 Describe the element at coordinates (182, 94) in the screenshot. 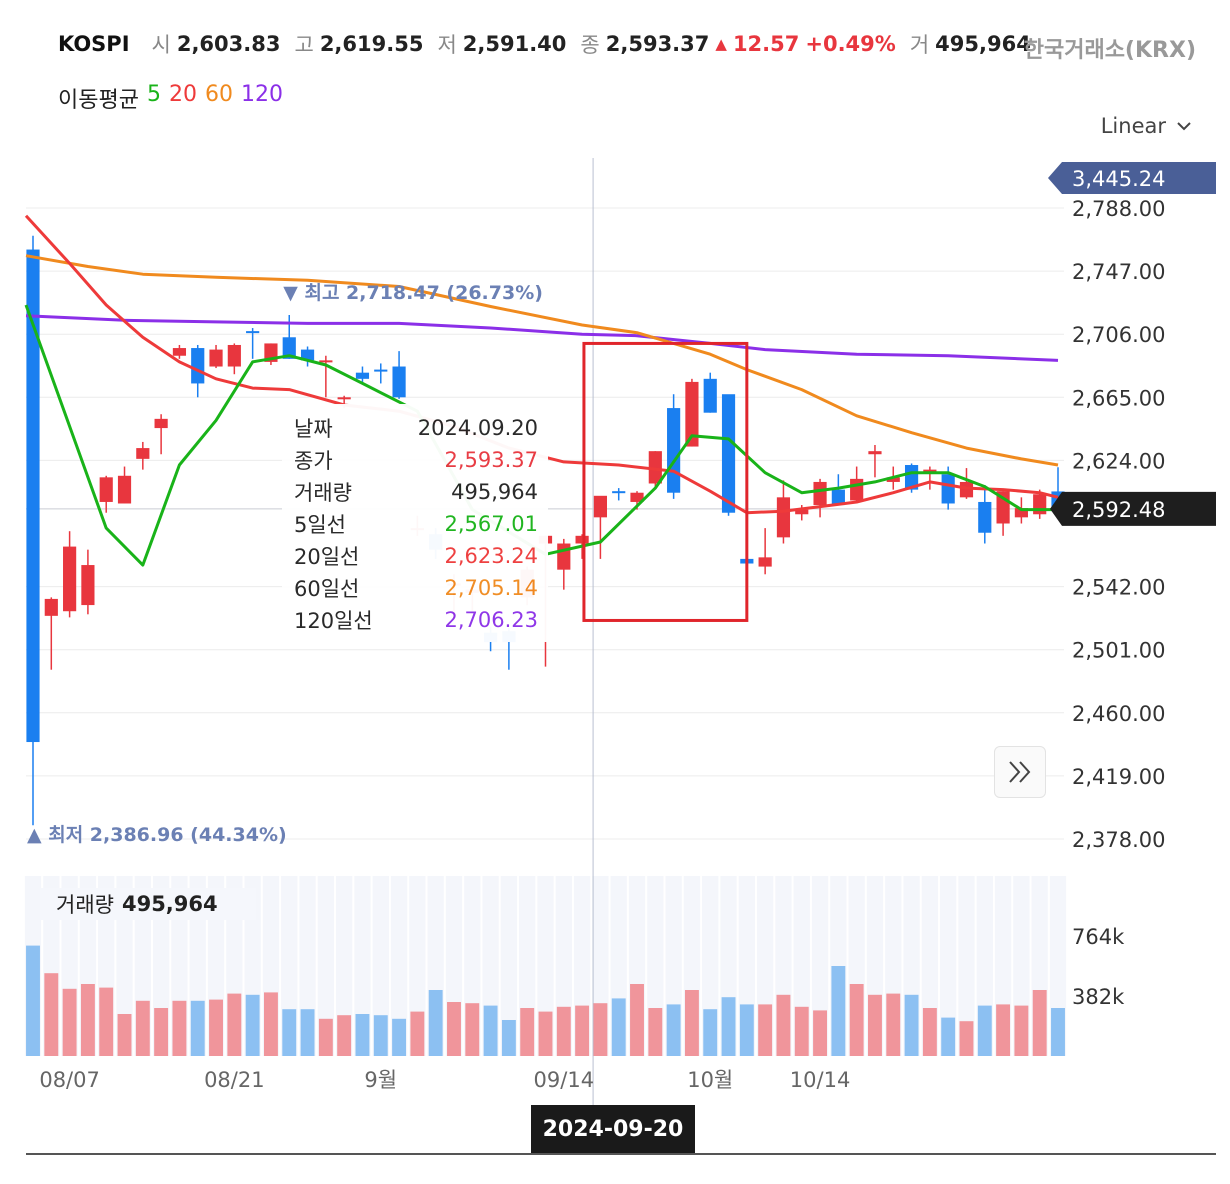

I see `ma20-legend: 20` at that location.